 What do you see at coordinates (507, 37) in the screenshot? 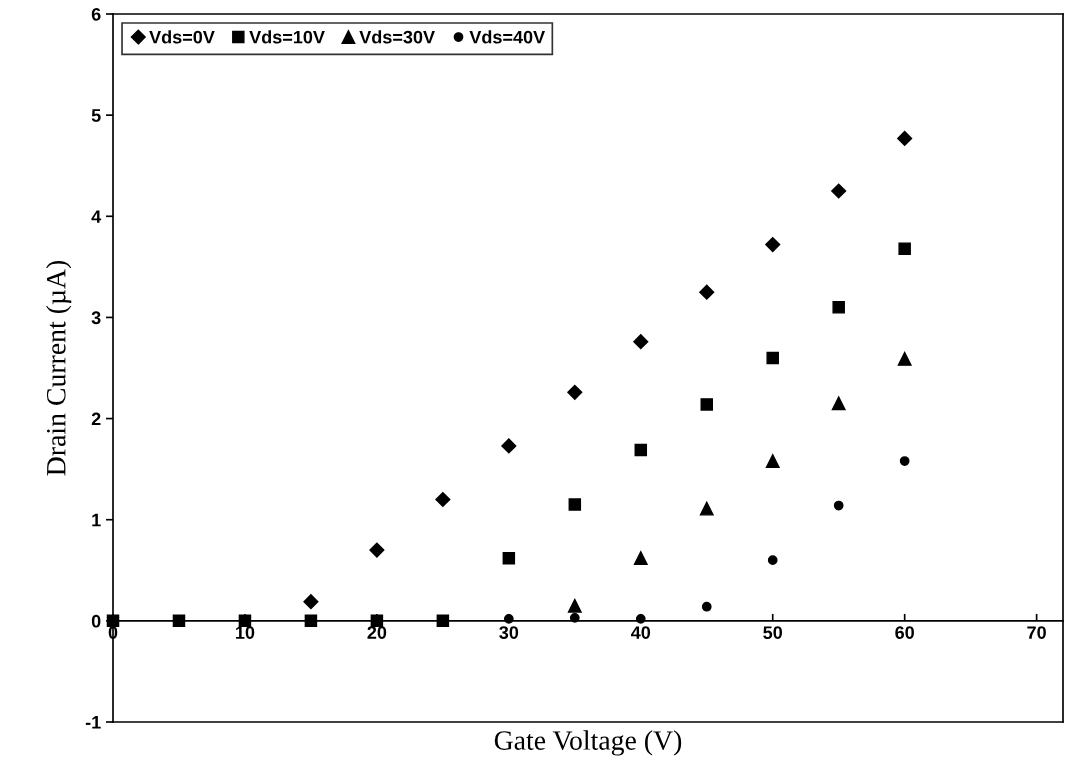
I see `legend-label: Vds=40V` at bounding box center [507, 37].